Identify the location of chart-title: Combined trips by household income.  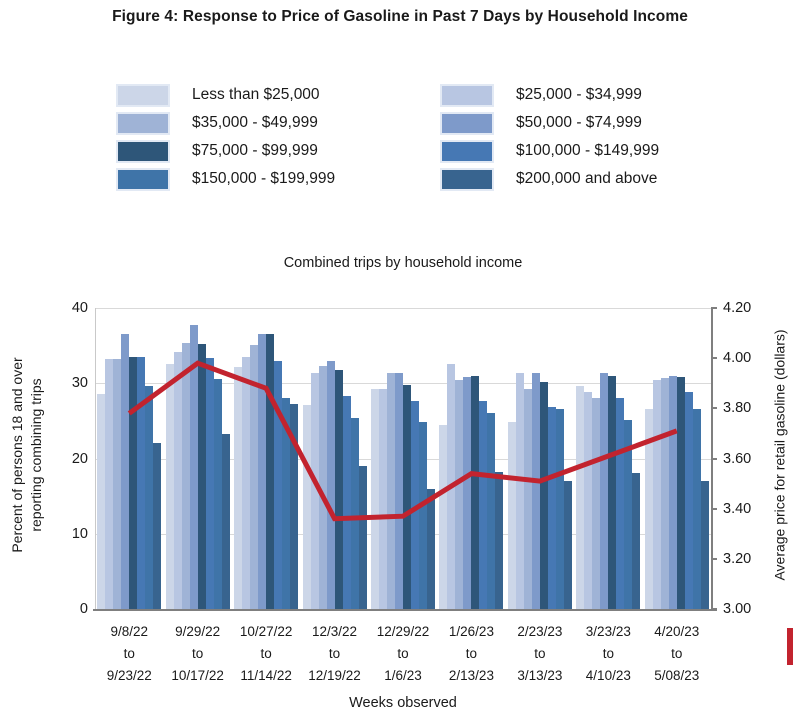
(403, 263).